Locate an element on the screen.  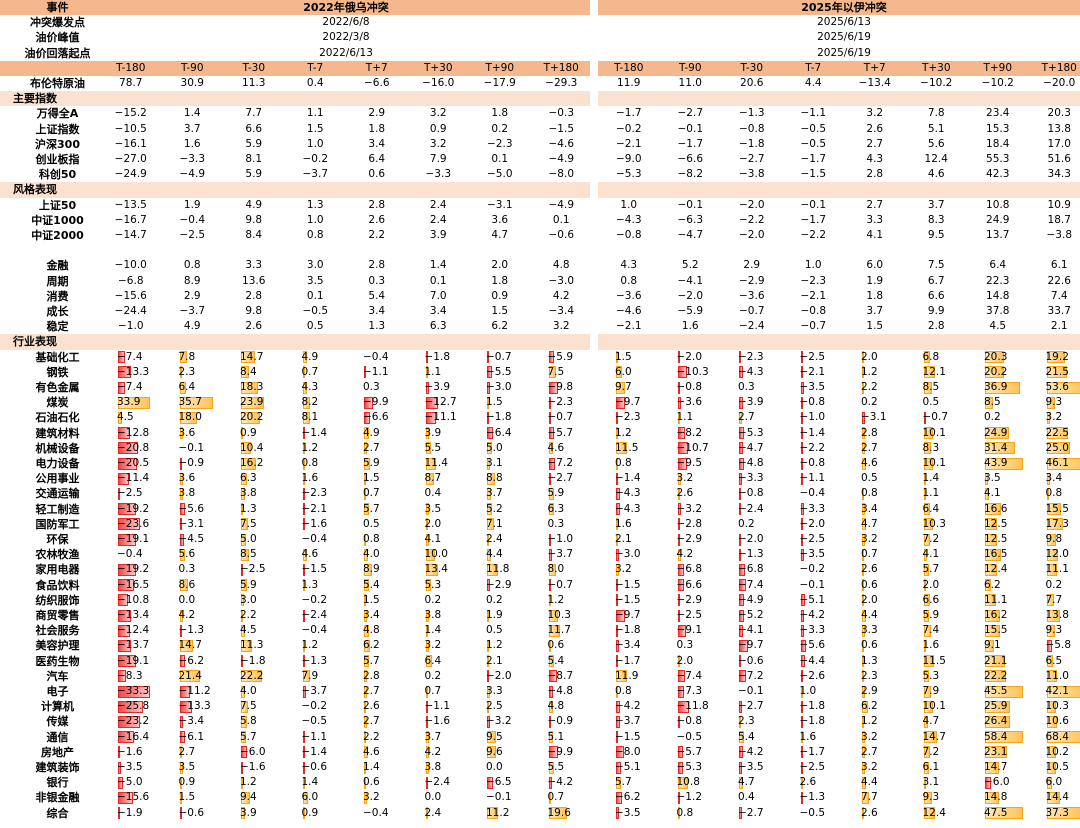
value-cell: −3.6 is located at coordinates (752, 295).